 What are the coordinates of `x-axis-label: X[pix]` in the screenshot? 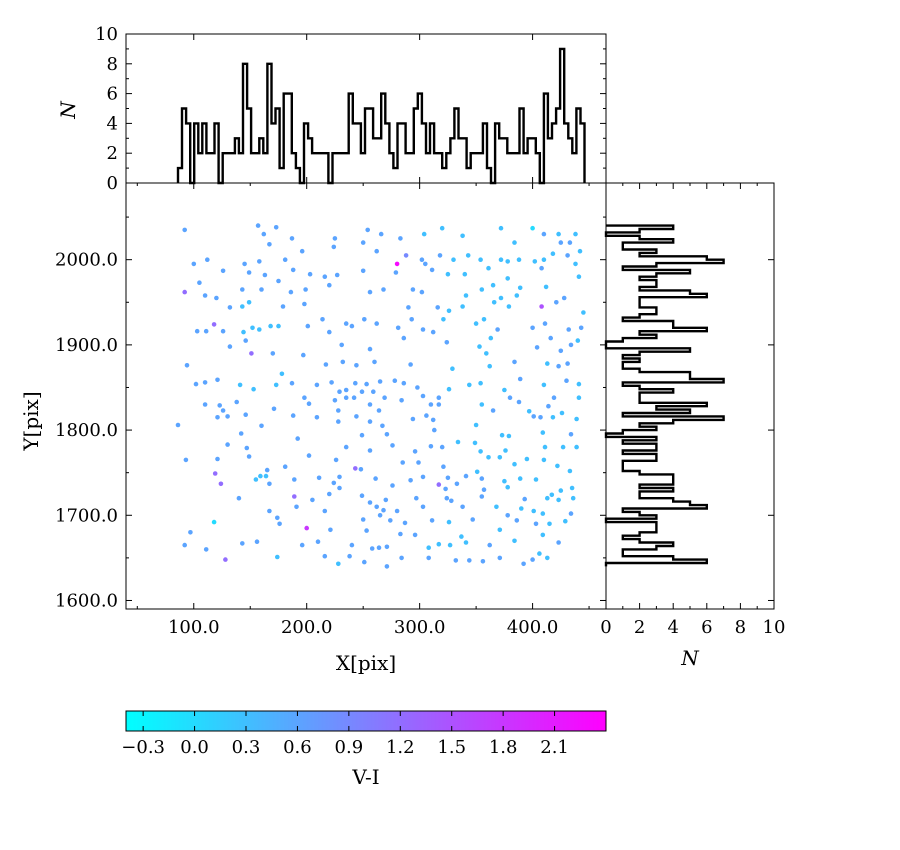 It's located at (366, 663).